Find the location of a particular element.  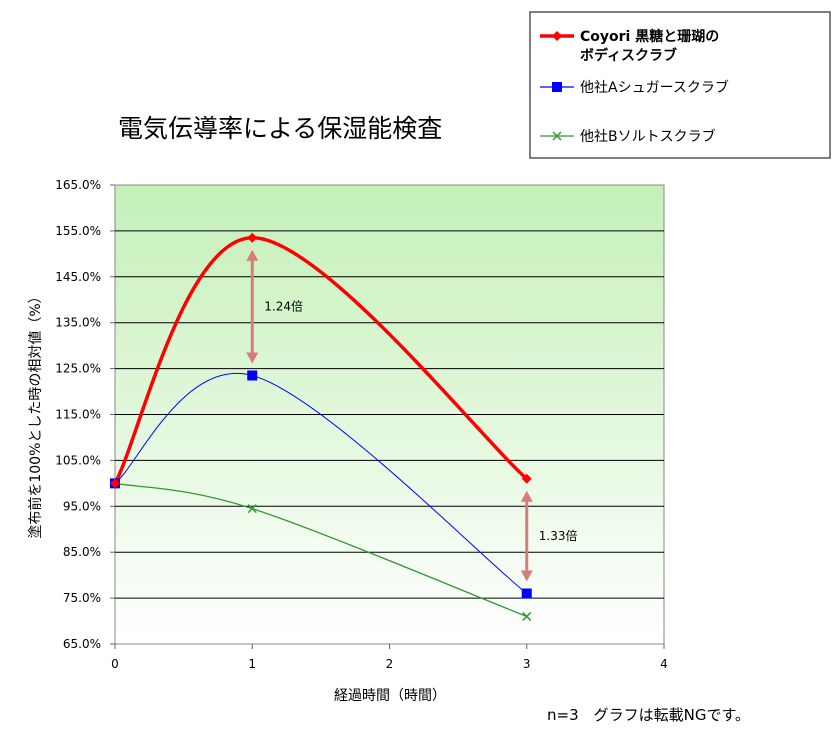

x-tick-labels: 0 1 2 3 4 is located at coordinates (389, 657).